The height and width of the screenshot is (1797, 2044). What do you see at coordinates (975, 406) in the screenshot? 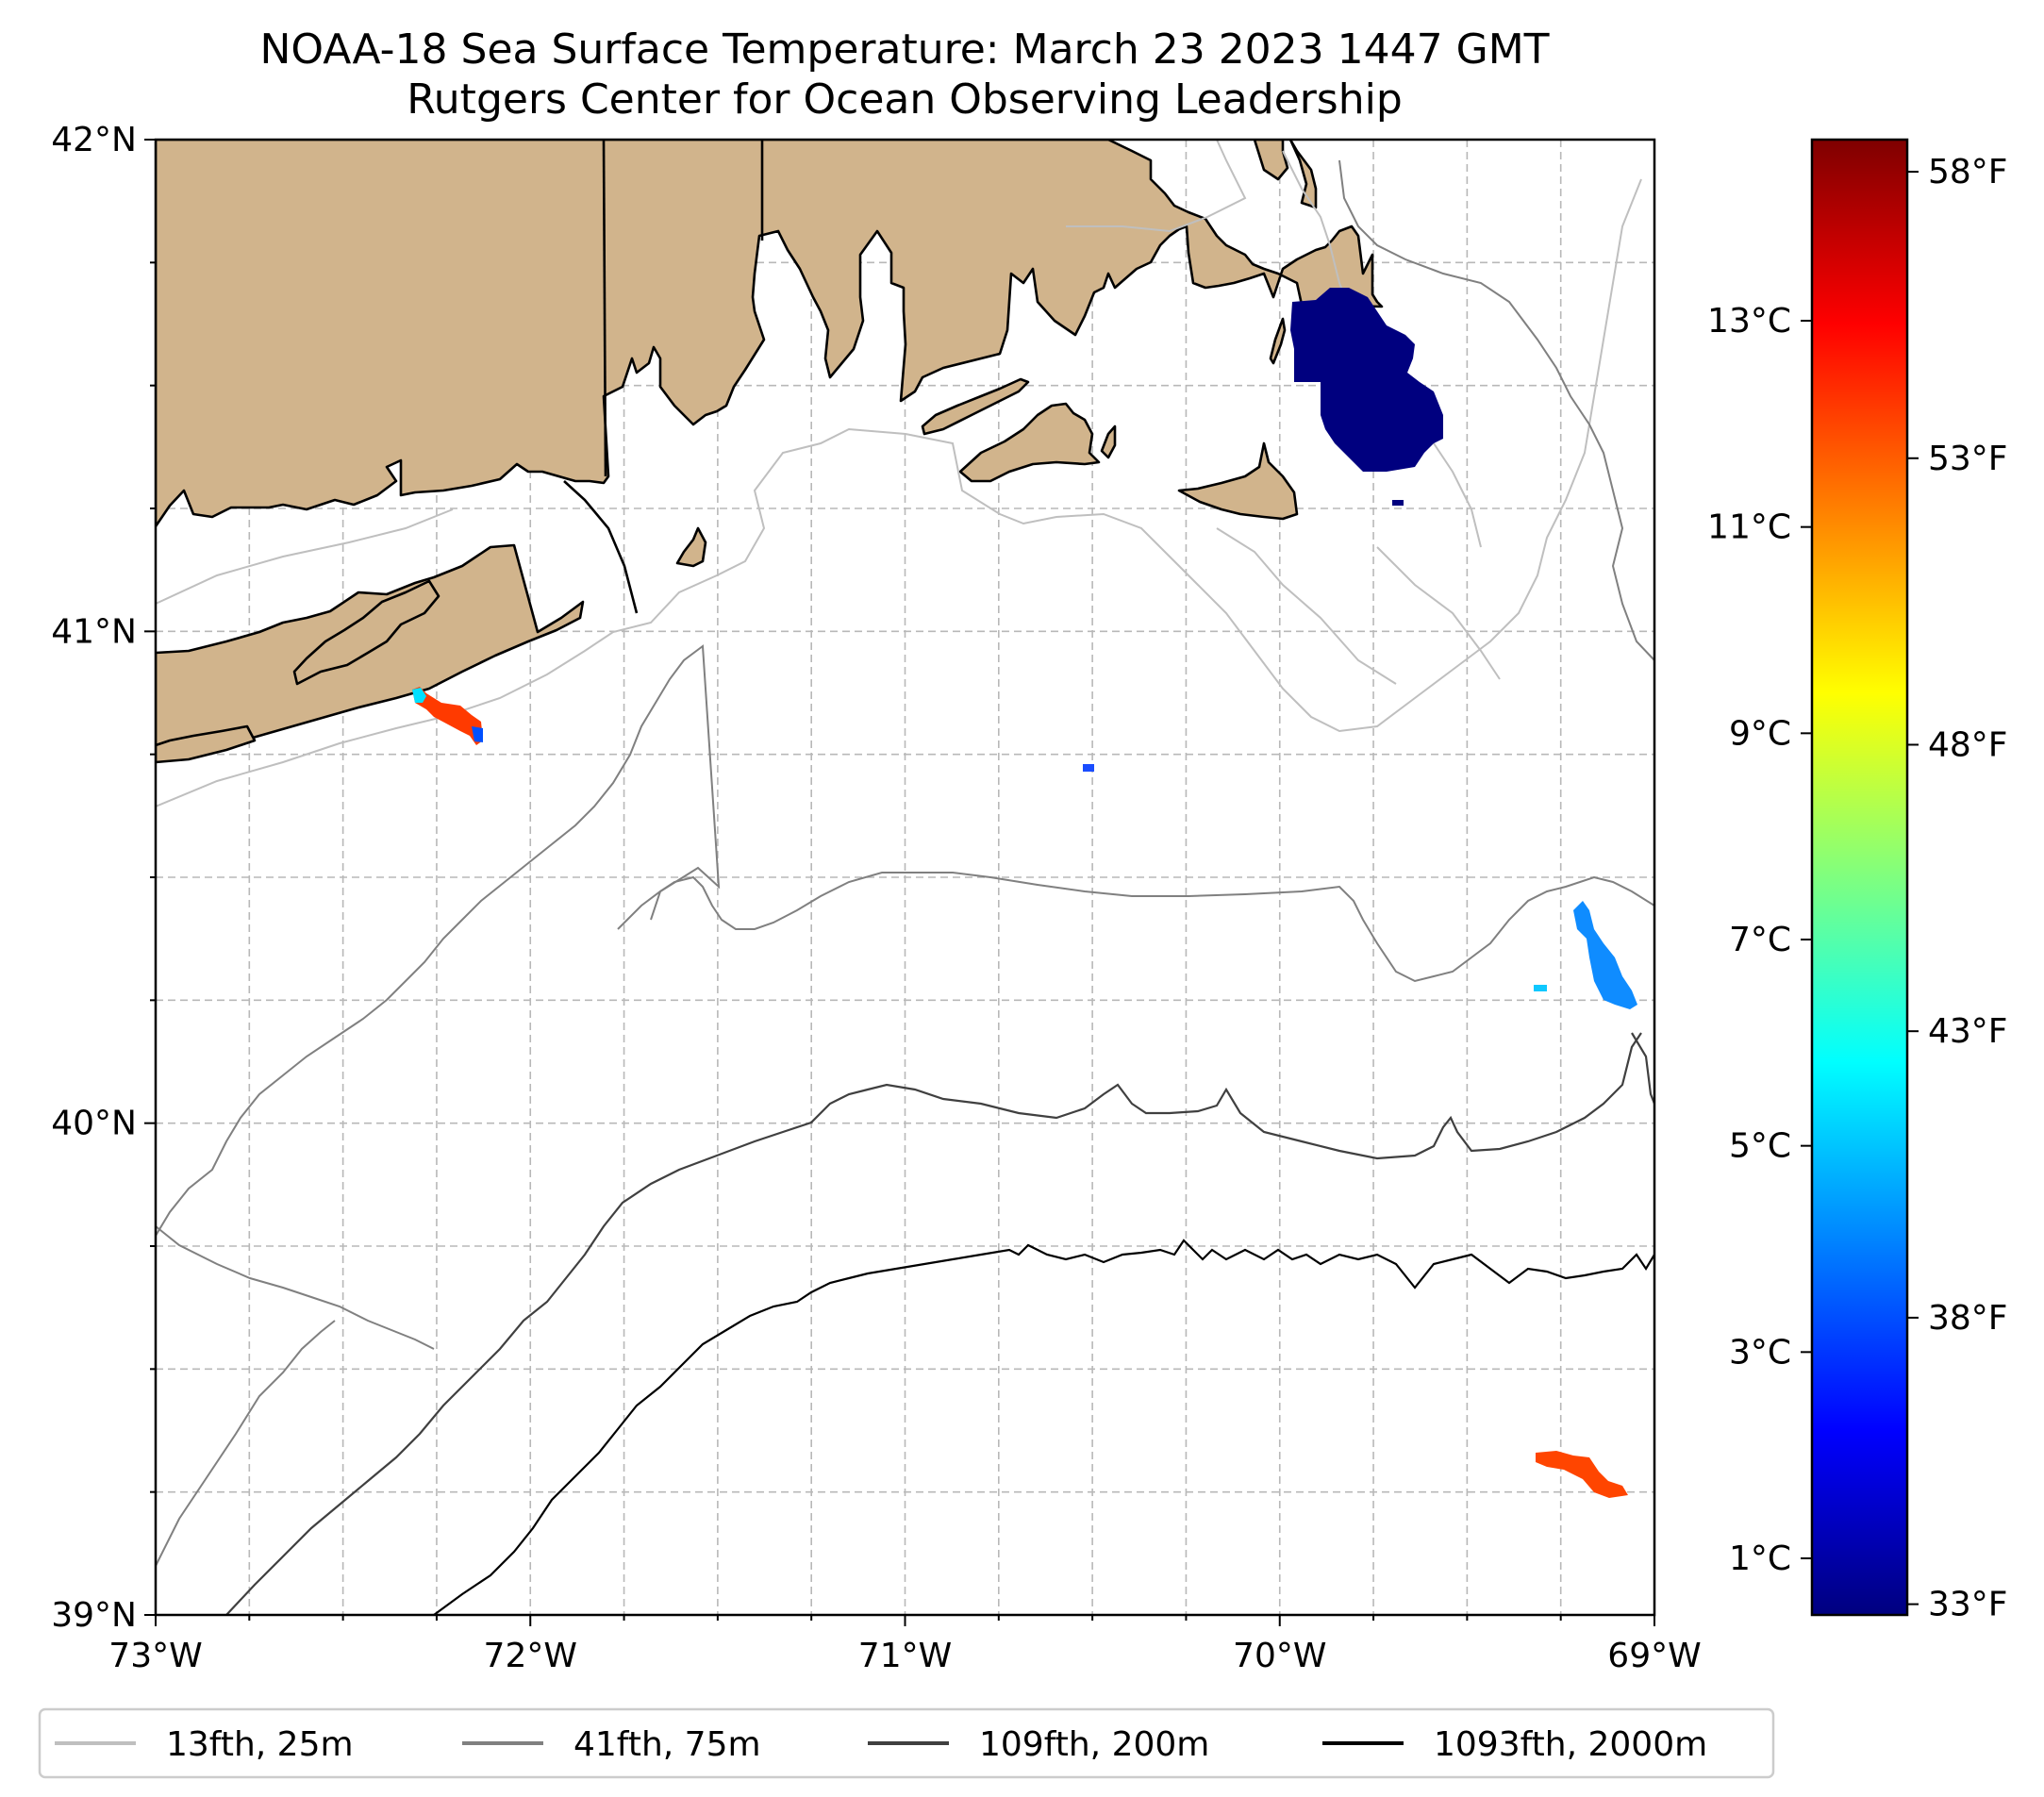
I see `land-elizabeth-islands` at bounding box center [975, 406].